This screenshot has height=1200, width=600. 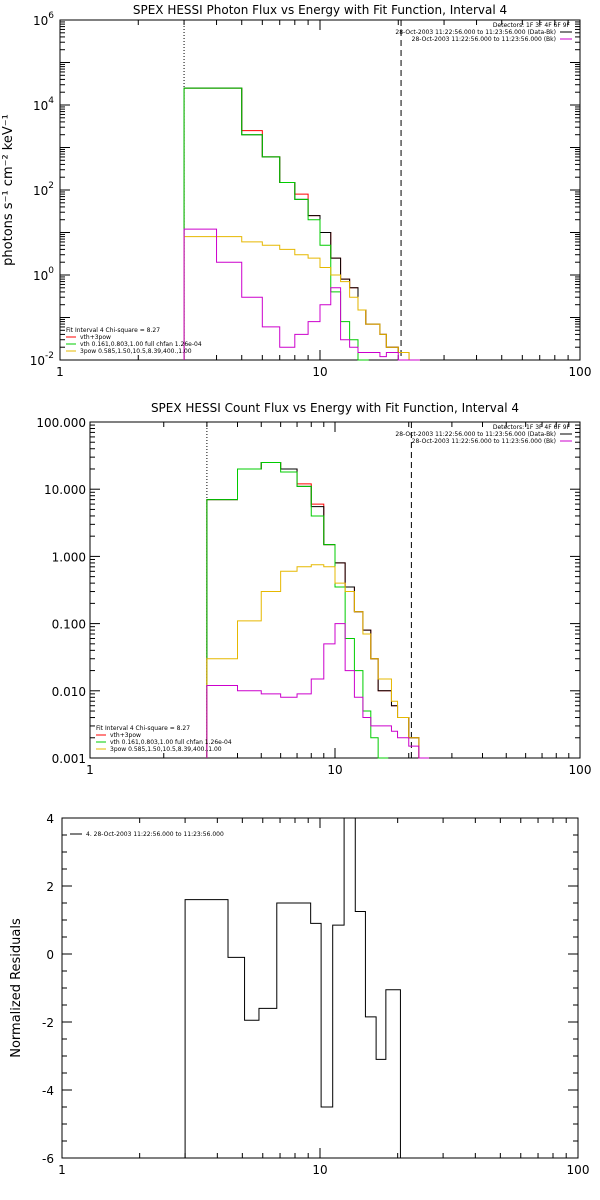 What do you see at coordinates (141, 344) in the screenshot?
I see `legend-bottom-0-2: vth 0.161,0.803,1.00 full chfan 1.26e-04` at bounding box center [141, 344].